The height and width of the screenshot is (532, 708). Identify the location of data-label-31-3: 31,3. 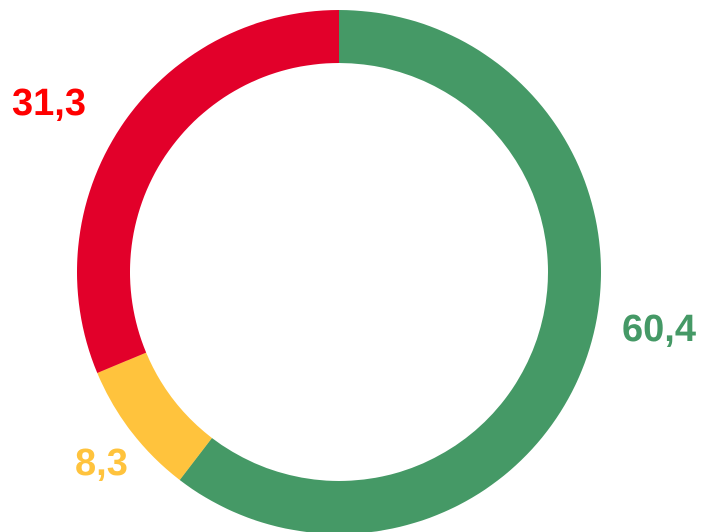
(49, 103).